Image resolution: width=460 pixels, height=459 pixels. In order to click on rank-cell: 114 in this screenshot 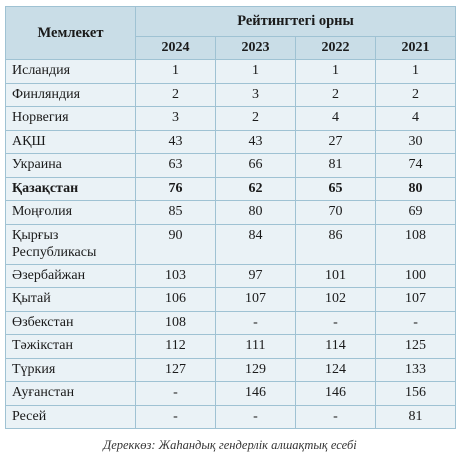, I will do `click(335, 346)`.